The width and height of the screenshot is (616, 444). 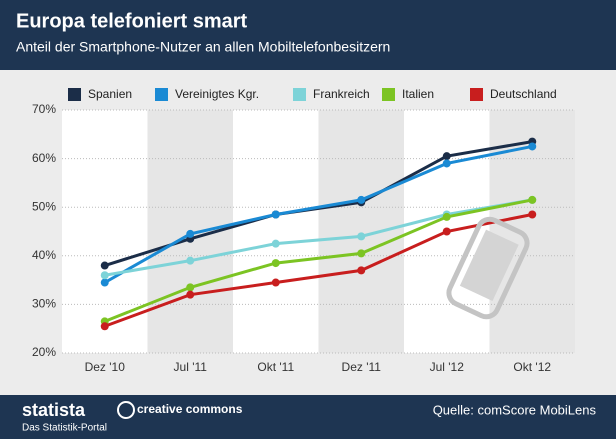 I want to click on series-line, so click(x=318, y=237).